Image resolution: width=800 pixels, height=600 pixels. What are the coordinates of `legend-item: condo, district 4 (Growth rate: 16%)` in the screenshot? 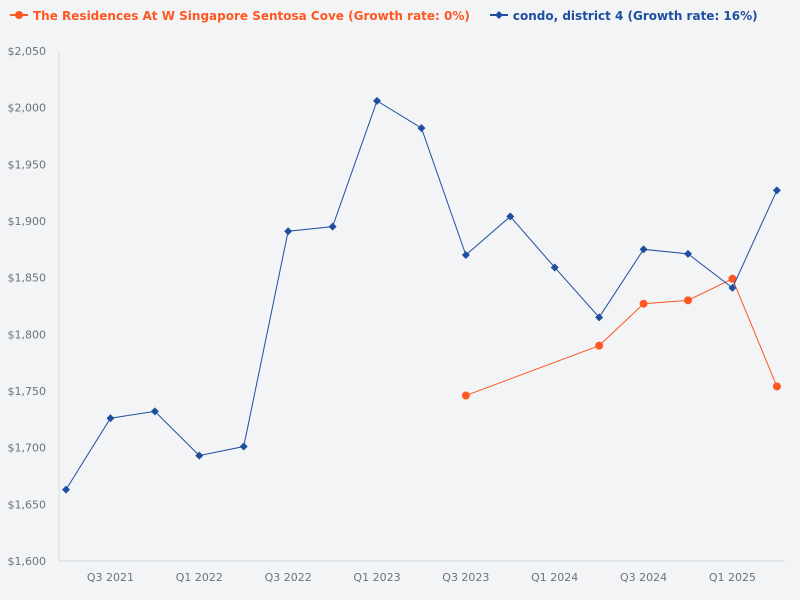 It's located at (623, 16).